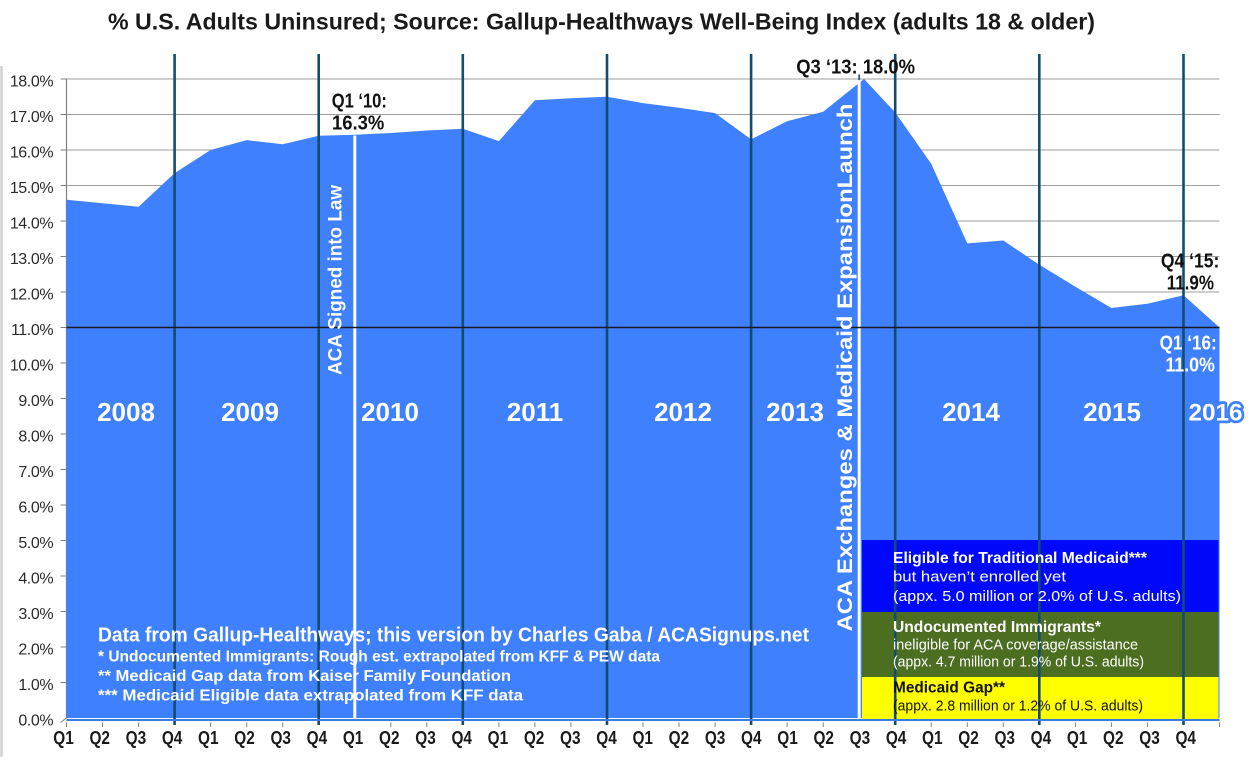 This screenshot has width=1250, height=770. I want to click on svg-text: 11.9%, so click(1190, 284).